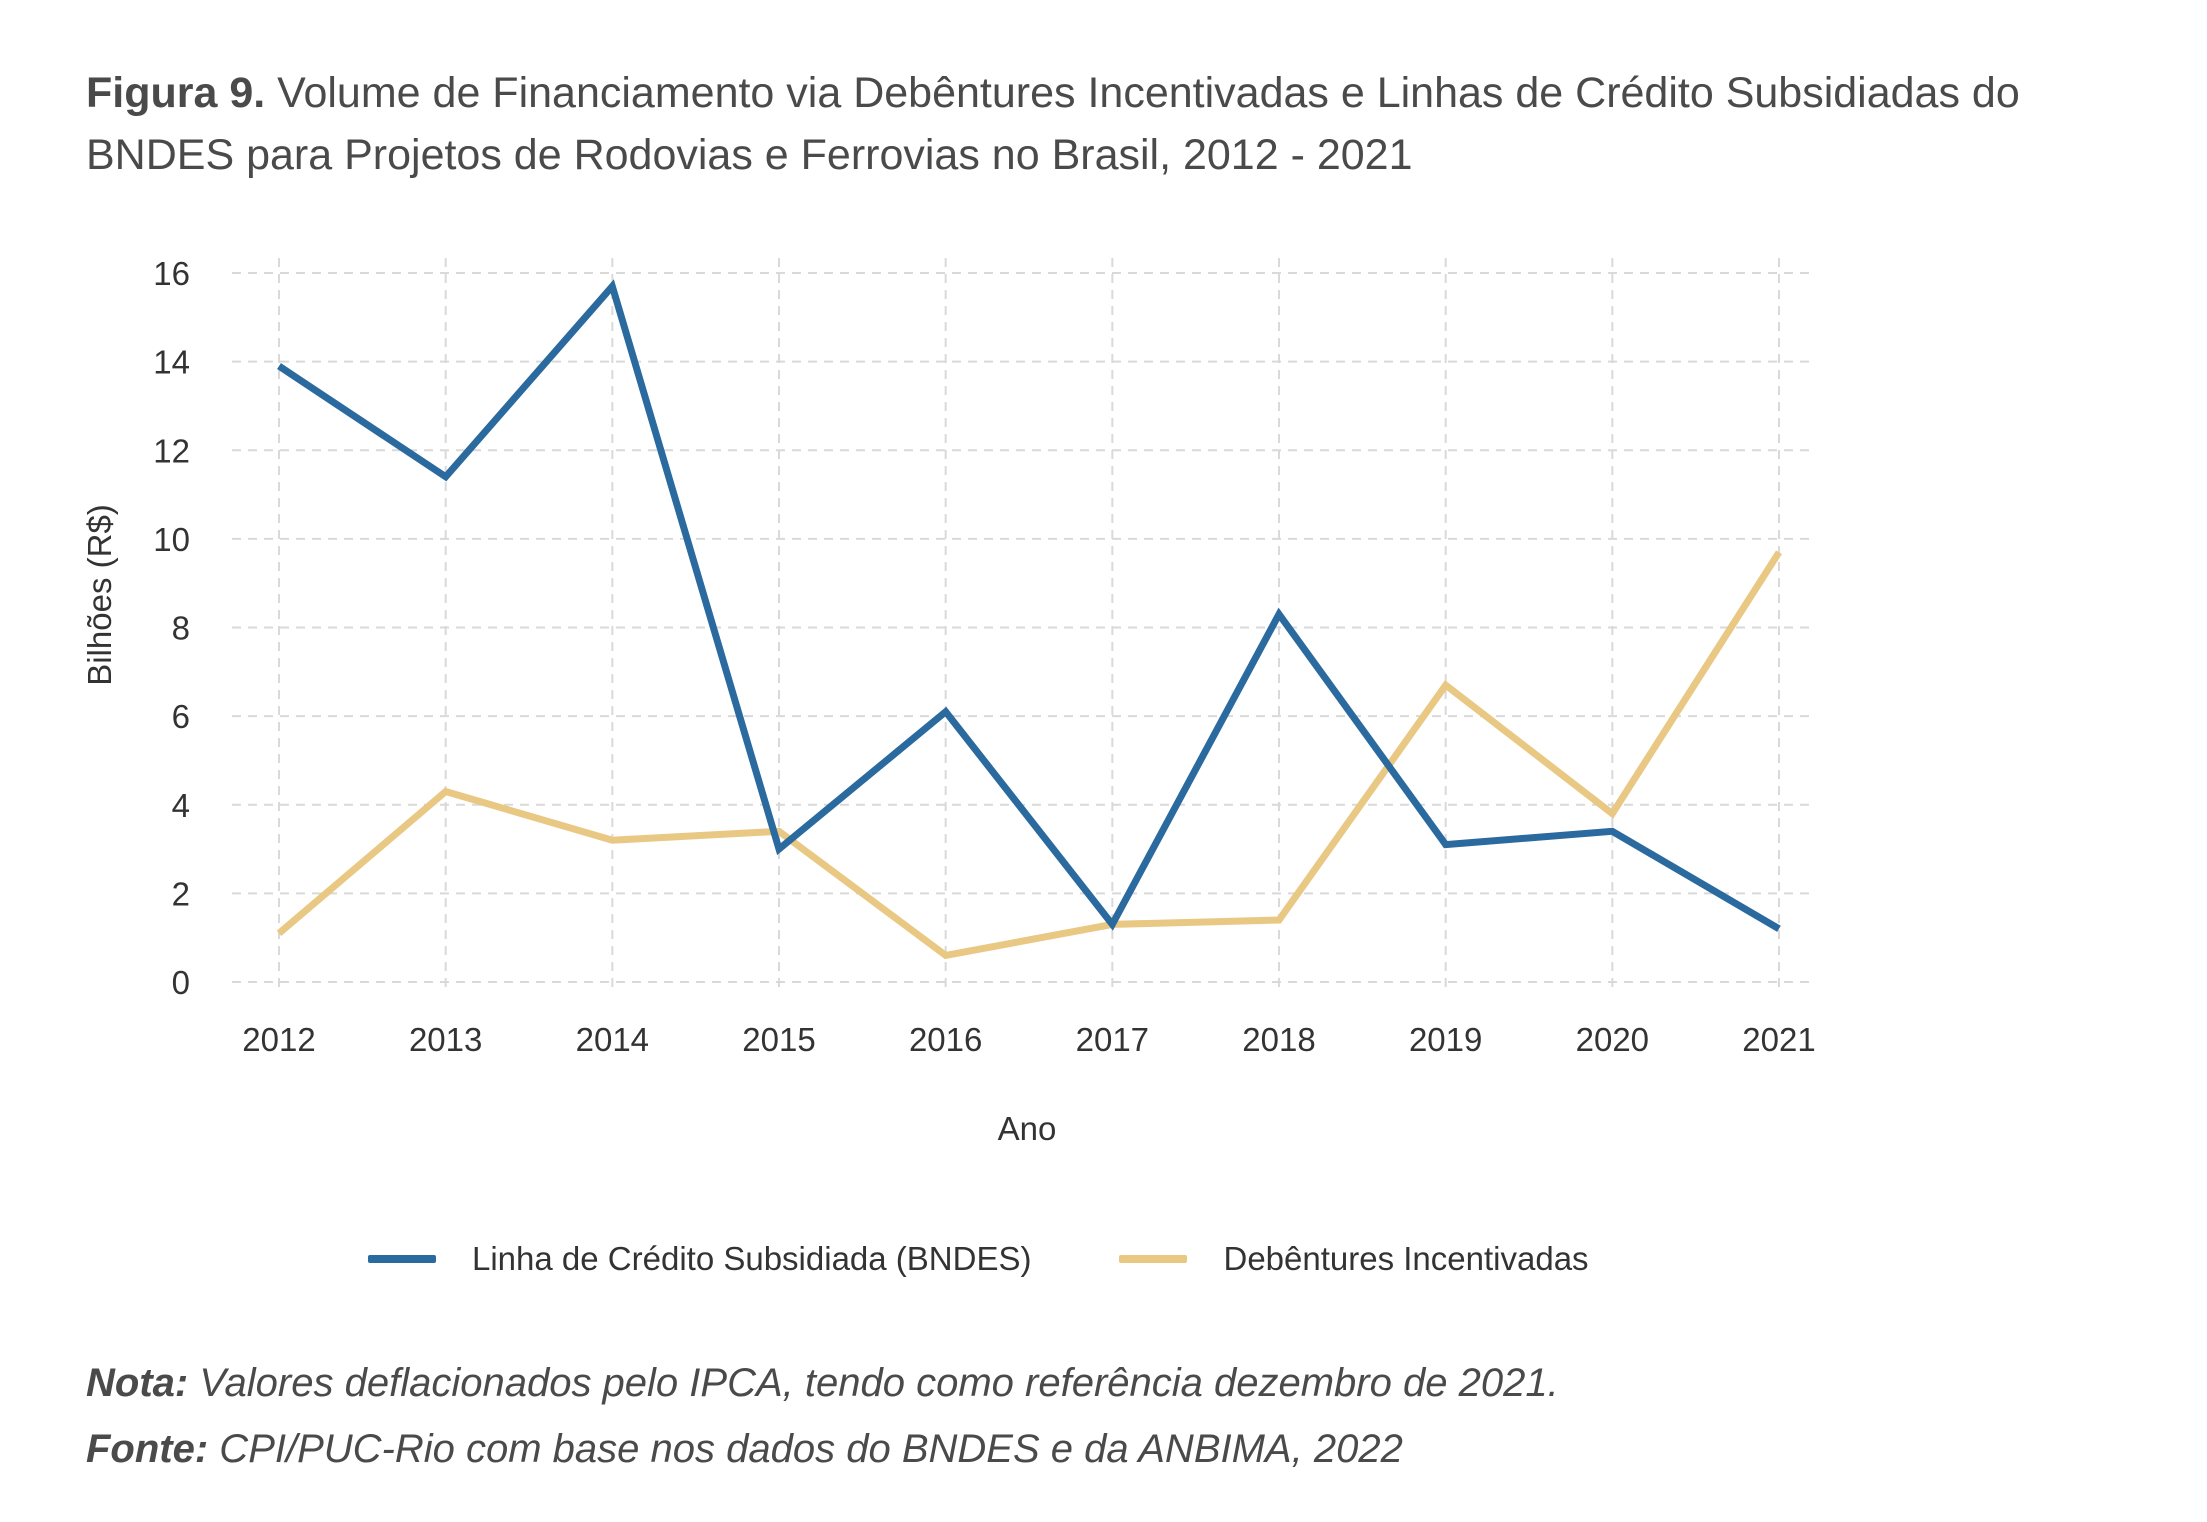 This screenshot has height=1522, width=2207. I want to click on x-tick-2020: 2020, so click(1612, 1039).